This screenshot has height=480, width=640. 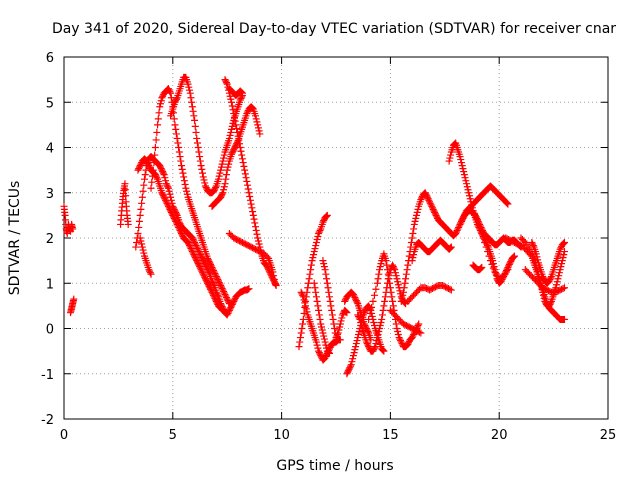 What do you see at coordinates (390, 435) in the screenshot?
I see `x-tick-label: 15` at bounding box center [390, 435].